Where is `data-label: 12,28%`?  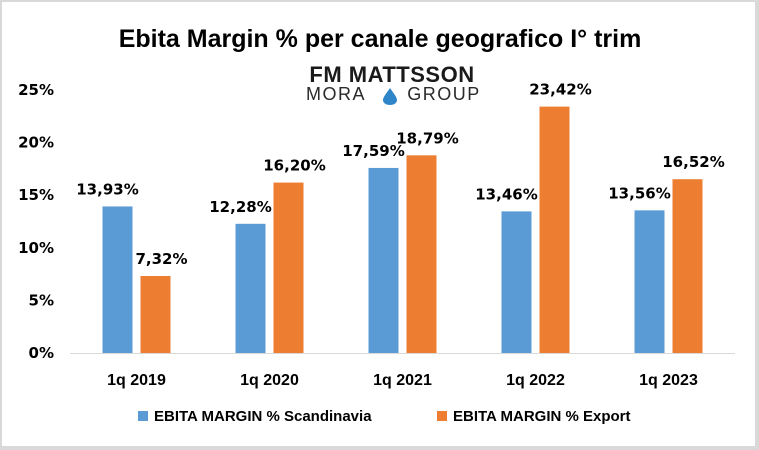
data-label: 12,28% is located at coordinates (240, 207).